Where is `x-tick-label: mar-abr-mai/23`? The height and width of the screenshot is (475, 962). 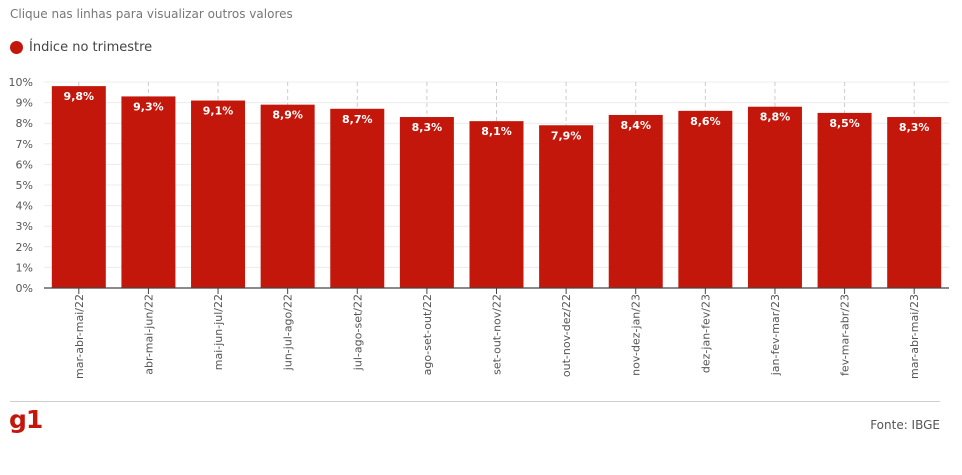 x-tick-label: mar-abr-mai/23 is located at coordinates (914, 336).